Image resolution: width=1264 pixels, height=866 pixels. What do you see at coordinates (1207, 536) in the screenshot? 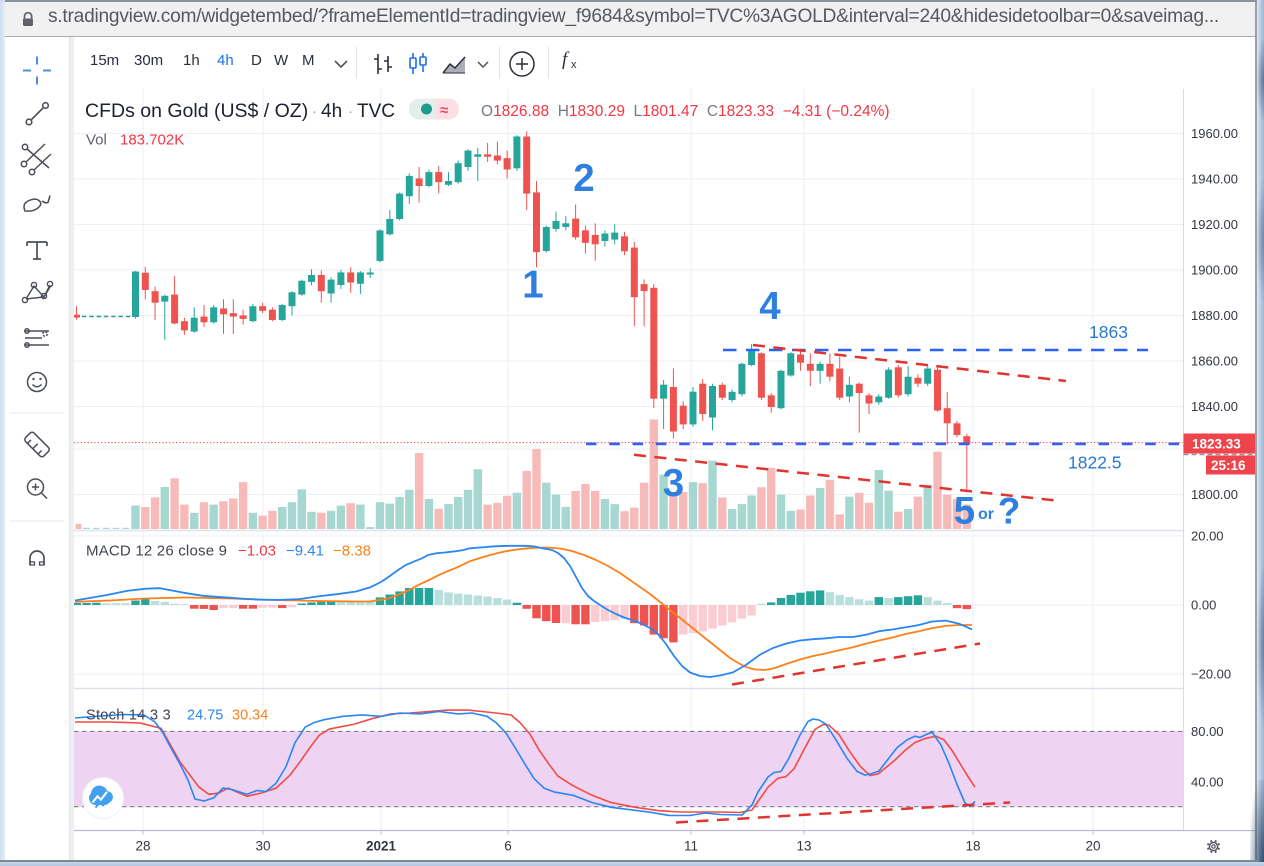
I see `svg-text: 20.00` at bounding box center [1207, 536].